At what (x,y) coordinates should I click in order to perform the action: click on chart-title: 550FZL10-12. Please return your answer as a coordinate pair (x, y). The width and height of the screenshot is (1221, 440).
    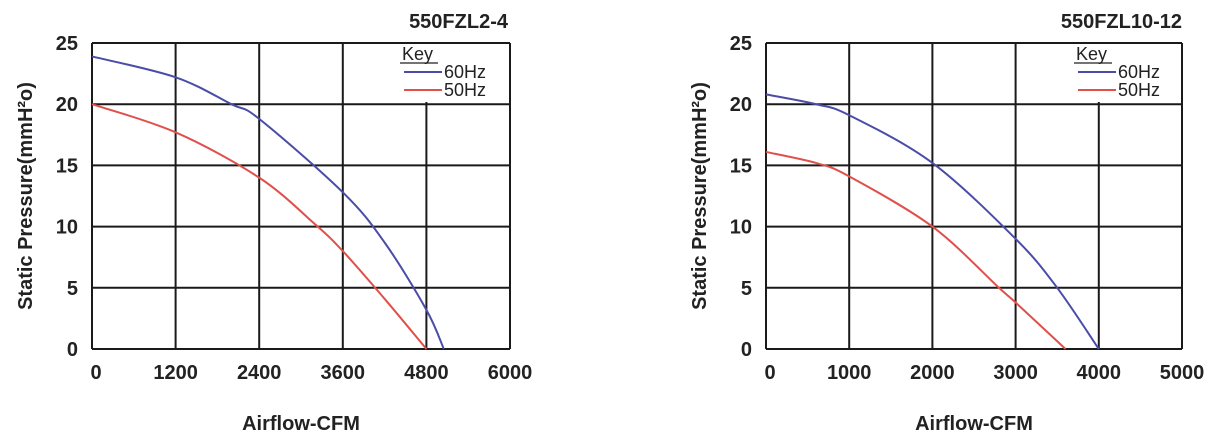
    Looking at the image, I should click on (1121, 22).